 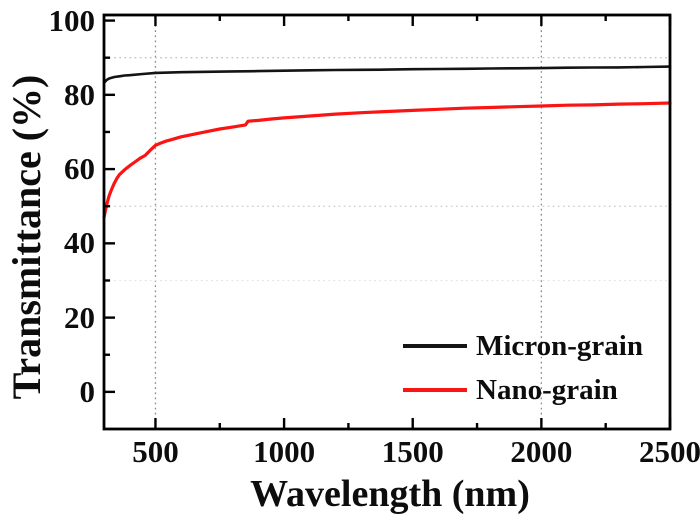 I want to click on legend-label-micron-grain: Micron-grain, so click(x=559, y=346).